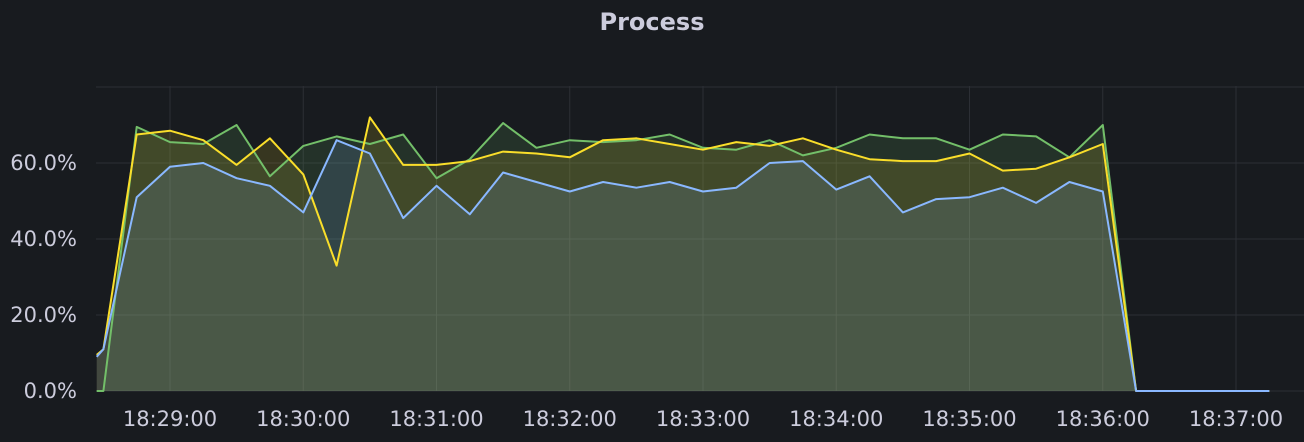 This screenshot has width=1304, height=442. I want to click on x-tick-label: 18:29:00, so click(170, 419).